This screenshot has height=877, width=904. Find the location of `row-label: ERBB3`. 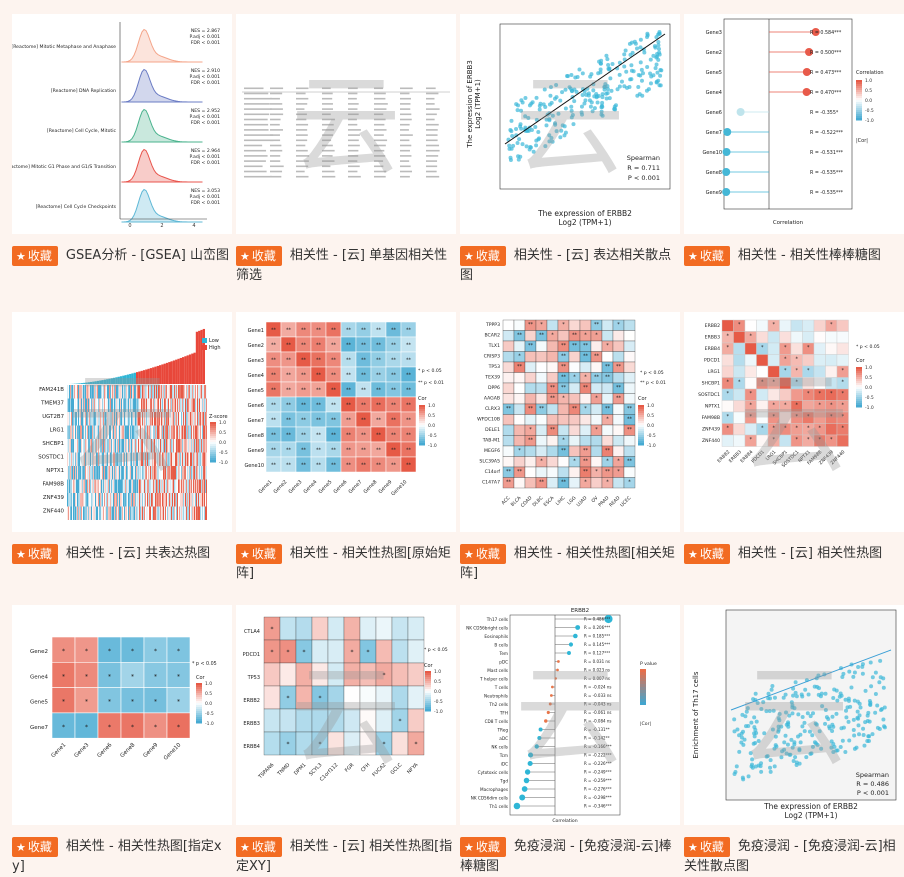

row-label: ERBB3 is located at coordinates (712, 338).